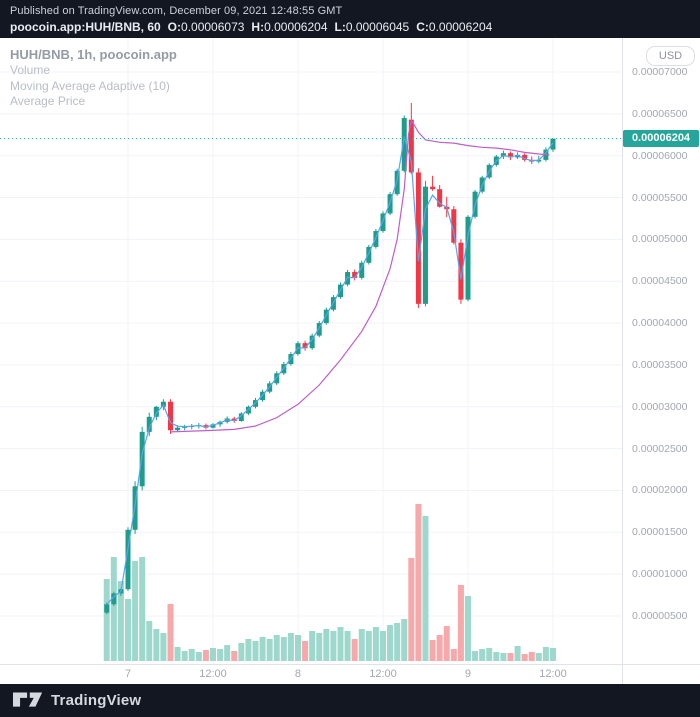 The width and height of the screenshot is (700, 717). Describe the element at coordinates (670, 56) in the screenshot. I see `currency-toggle-button: USD` at that location.